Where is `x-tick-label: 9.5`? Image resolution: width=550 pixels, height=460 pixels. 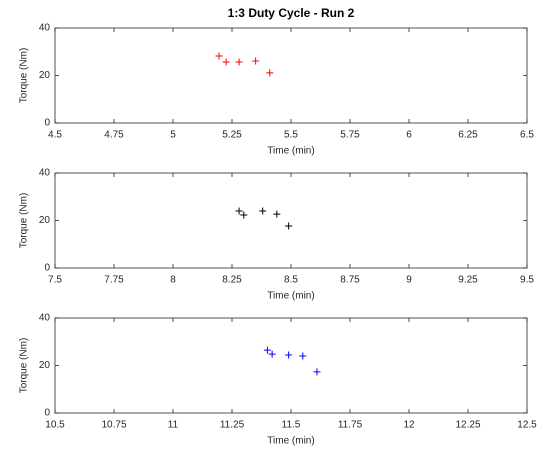
x-tick-label: 9.5 is located at coordinates (527, 280).